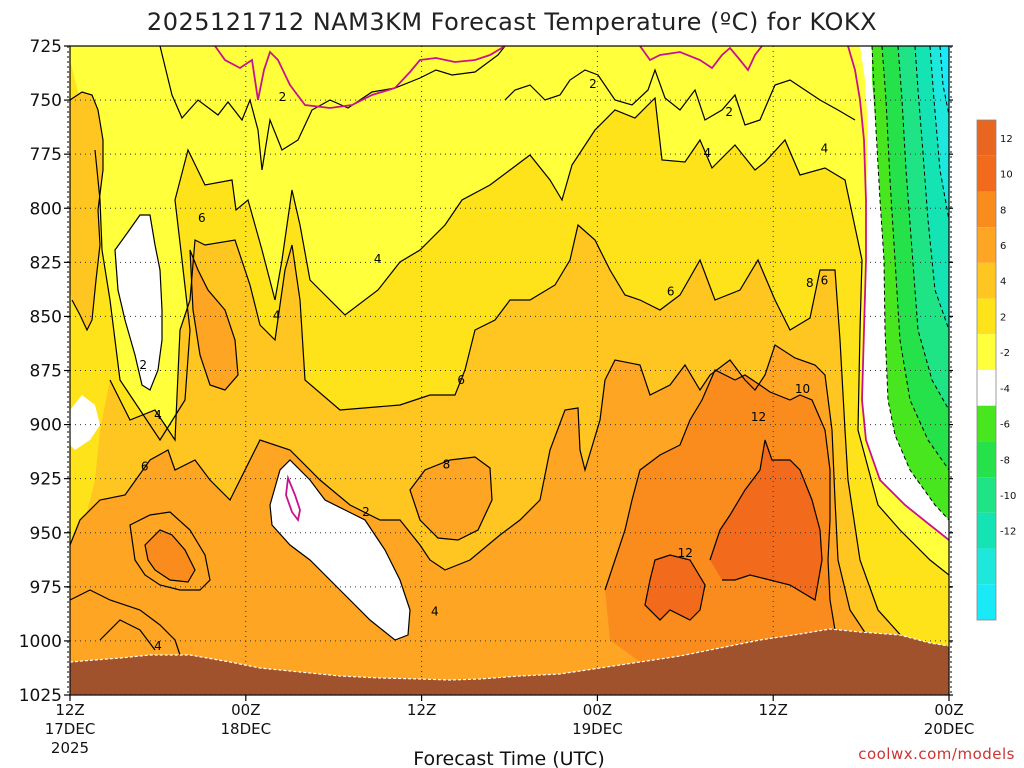 The image size is (1024, 768). I want to click on negative-contours, so click(910, 283).